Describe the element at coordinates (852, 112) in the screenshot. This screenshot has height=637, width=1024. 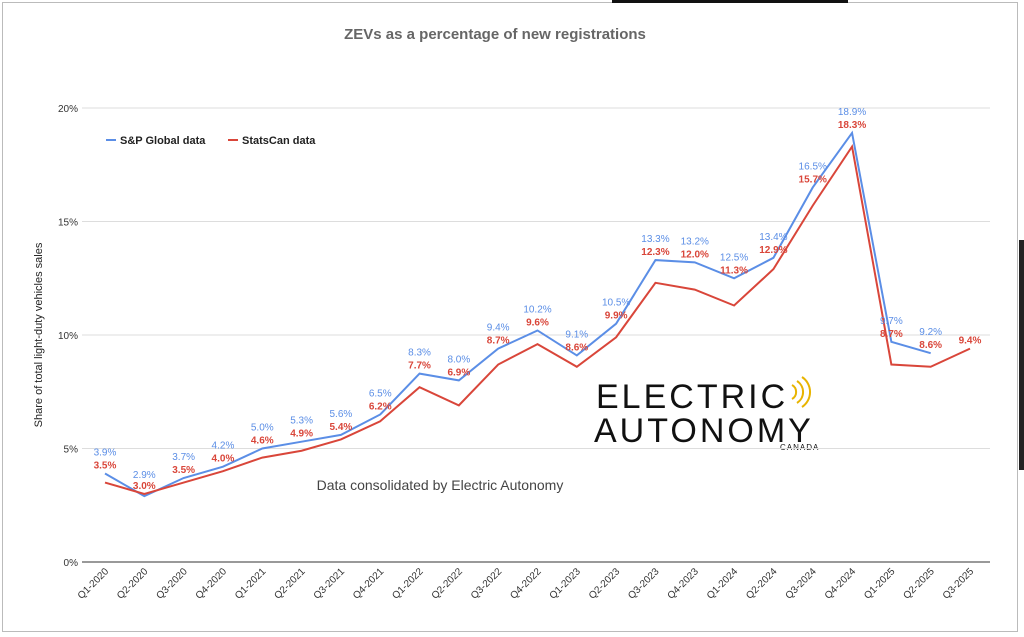
I see `data-label: 18.9%` at that location.